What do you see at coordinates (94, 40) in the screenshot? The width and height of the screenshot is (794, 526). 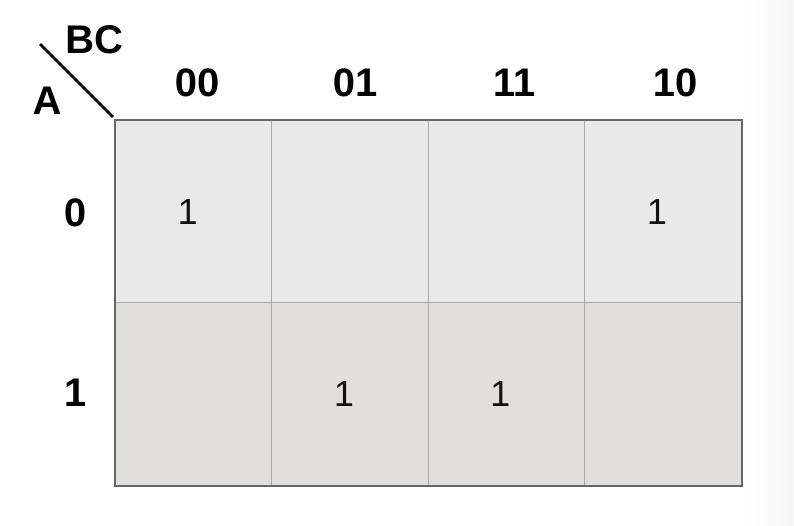 I see `column-variable-label: BC` at bounding box center [94, 40].